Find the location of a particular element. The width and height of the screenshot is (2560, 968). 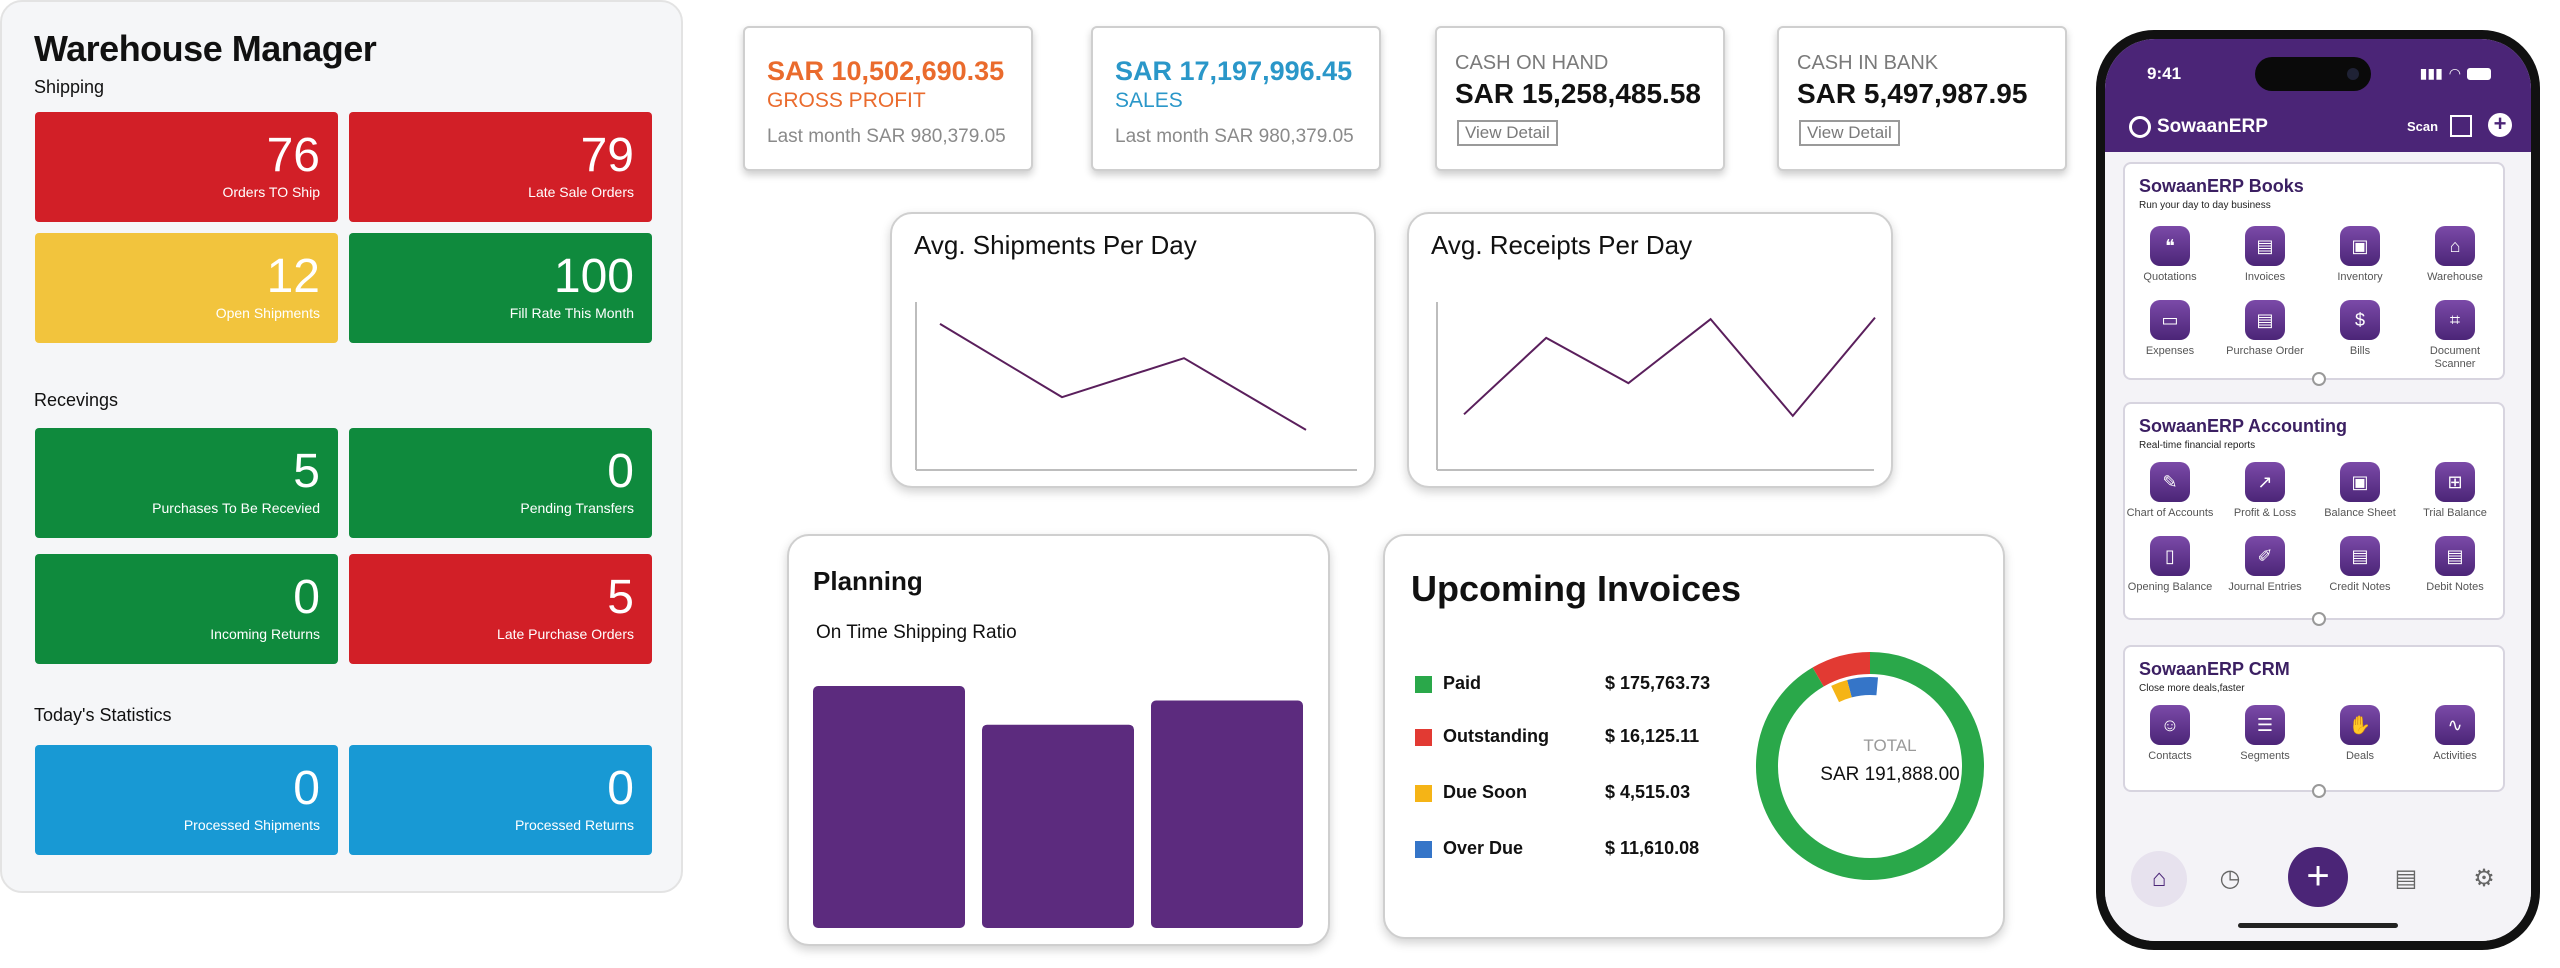

app-warehouse: ⌂ Warehouse is located at coordinates (2455, 255).